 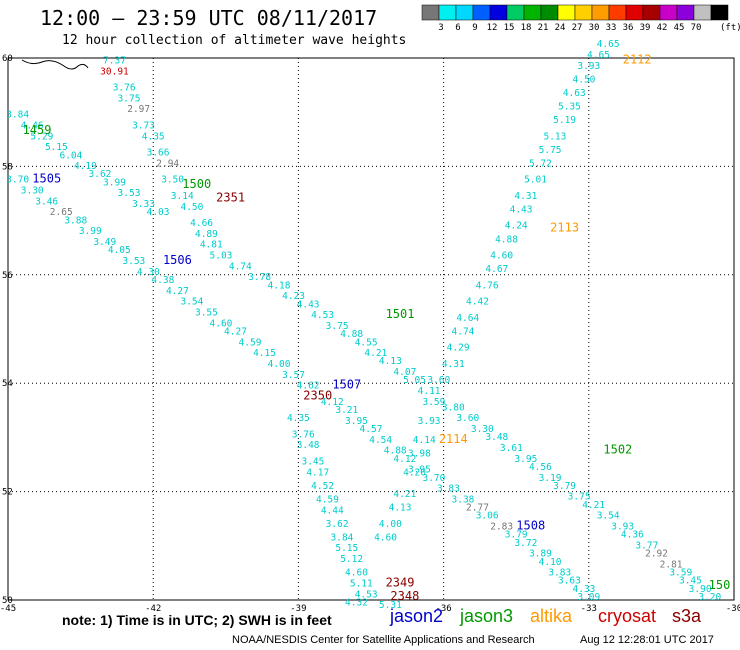 I want to click on wave-height-value: 4.31, so click(x=525, y=196).